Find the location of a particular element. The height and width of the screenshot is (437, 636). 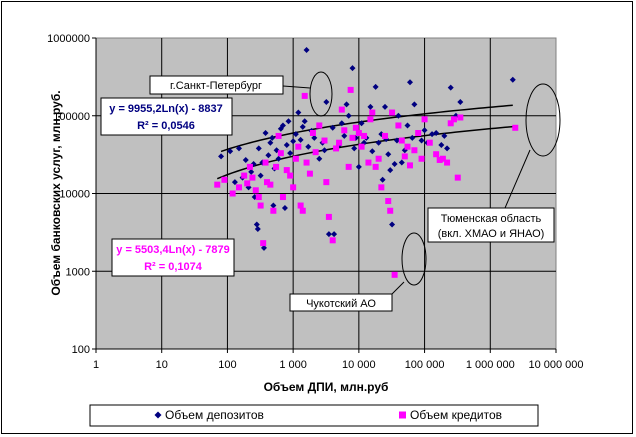

annotation-ellipse-spb is located at coordinates (321, 94).